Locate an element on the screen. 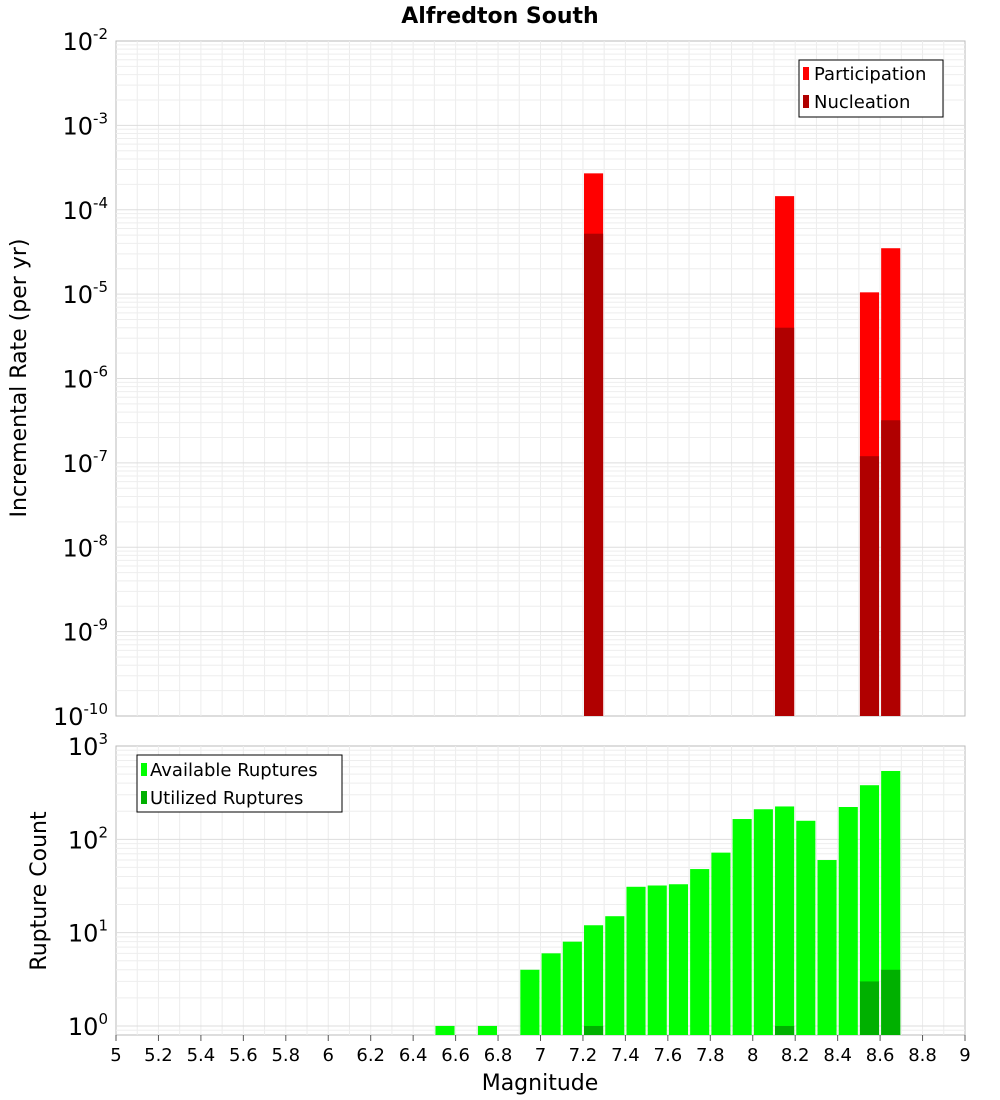 This screenshot has width=1000, height=1100. rate-y-ticks: 10⁻² 10⁻³ 10⁻⁴ 10⁻⁵ 10⁻⁶ 10⁻⁷ 10⁻⁸ 10⁻⁹ 10⁻¹⁰ is located at coordinates (80, 378).